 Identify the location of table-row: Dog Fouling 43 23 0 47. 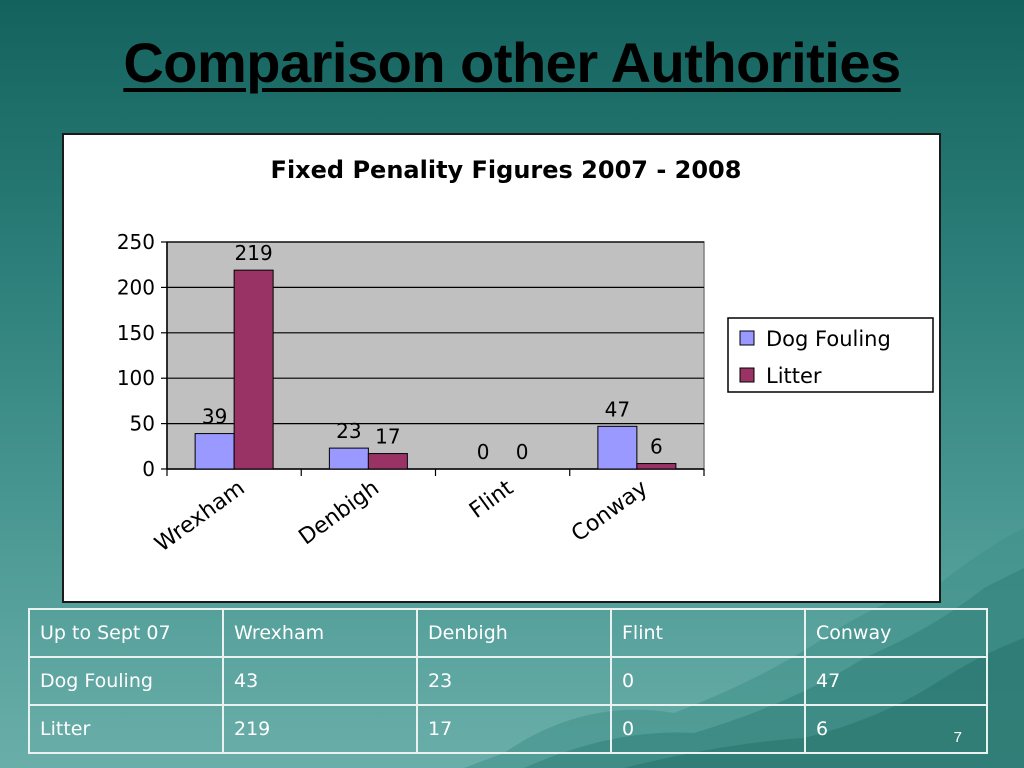
(508, 681).